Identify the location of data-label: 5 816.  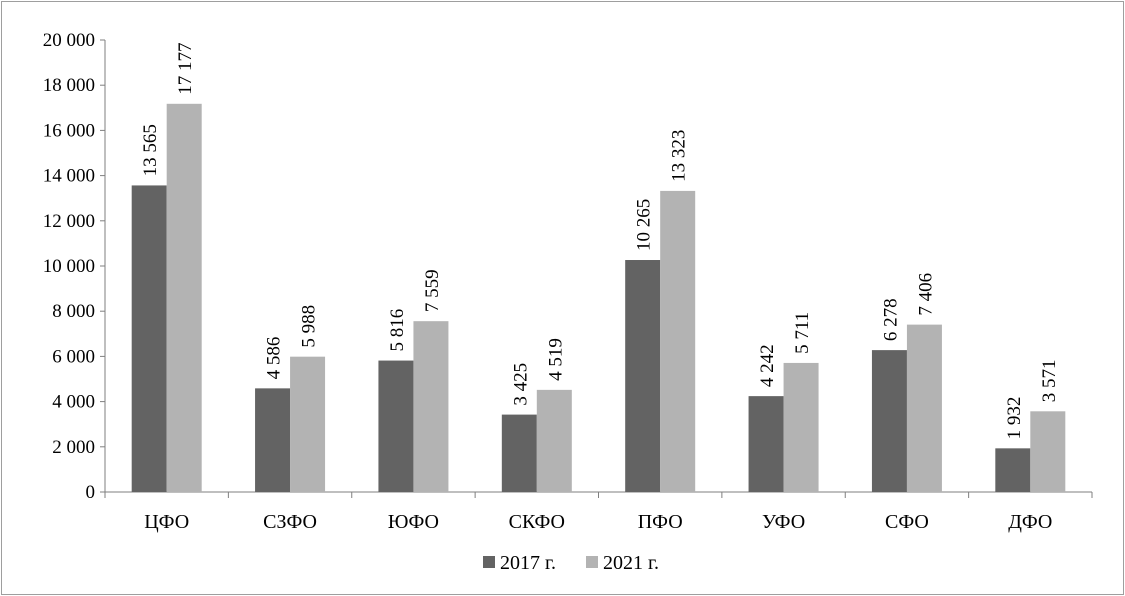
(397, 330).